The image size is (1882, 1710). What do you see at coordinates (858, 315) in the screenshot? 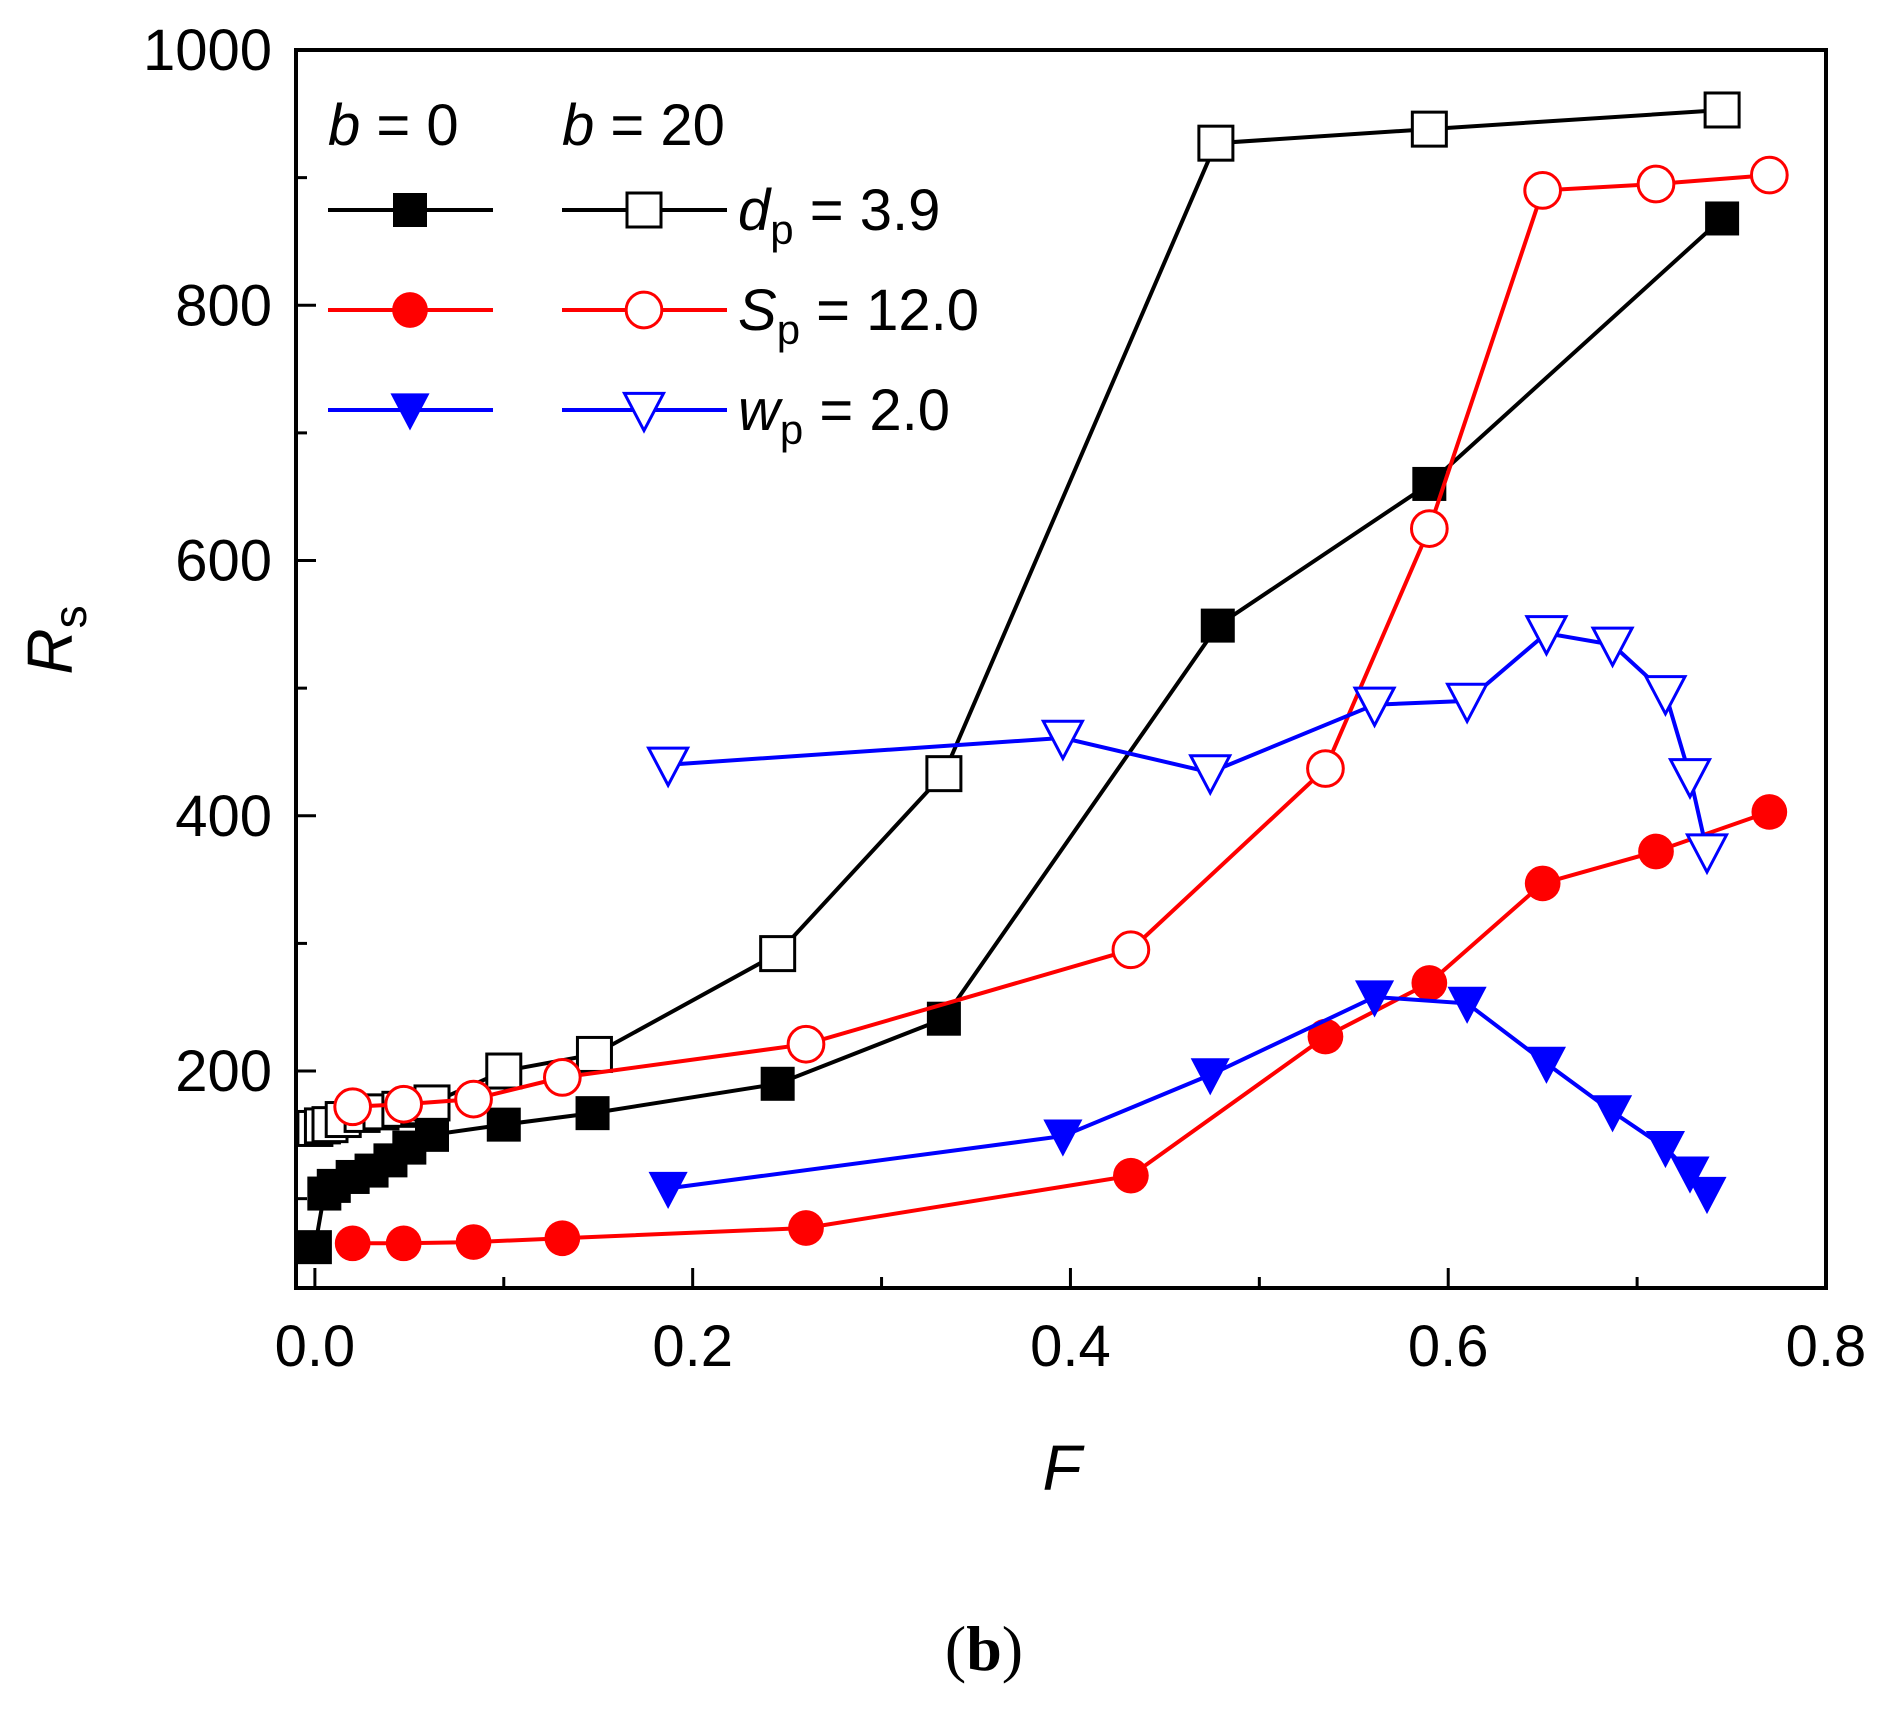
I see `legend-label-sp: Sp = 12.0` at bounding box center [858, 315].